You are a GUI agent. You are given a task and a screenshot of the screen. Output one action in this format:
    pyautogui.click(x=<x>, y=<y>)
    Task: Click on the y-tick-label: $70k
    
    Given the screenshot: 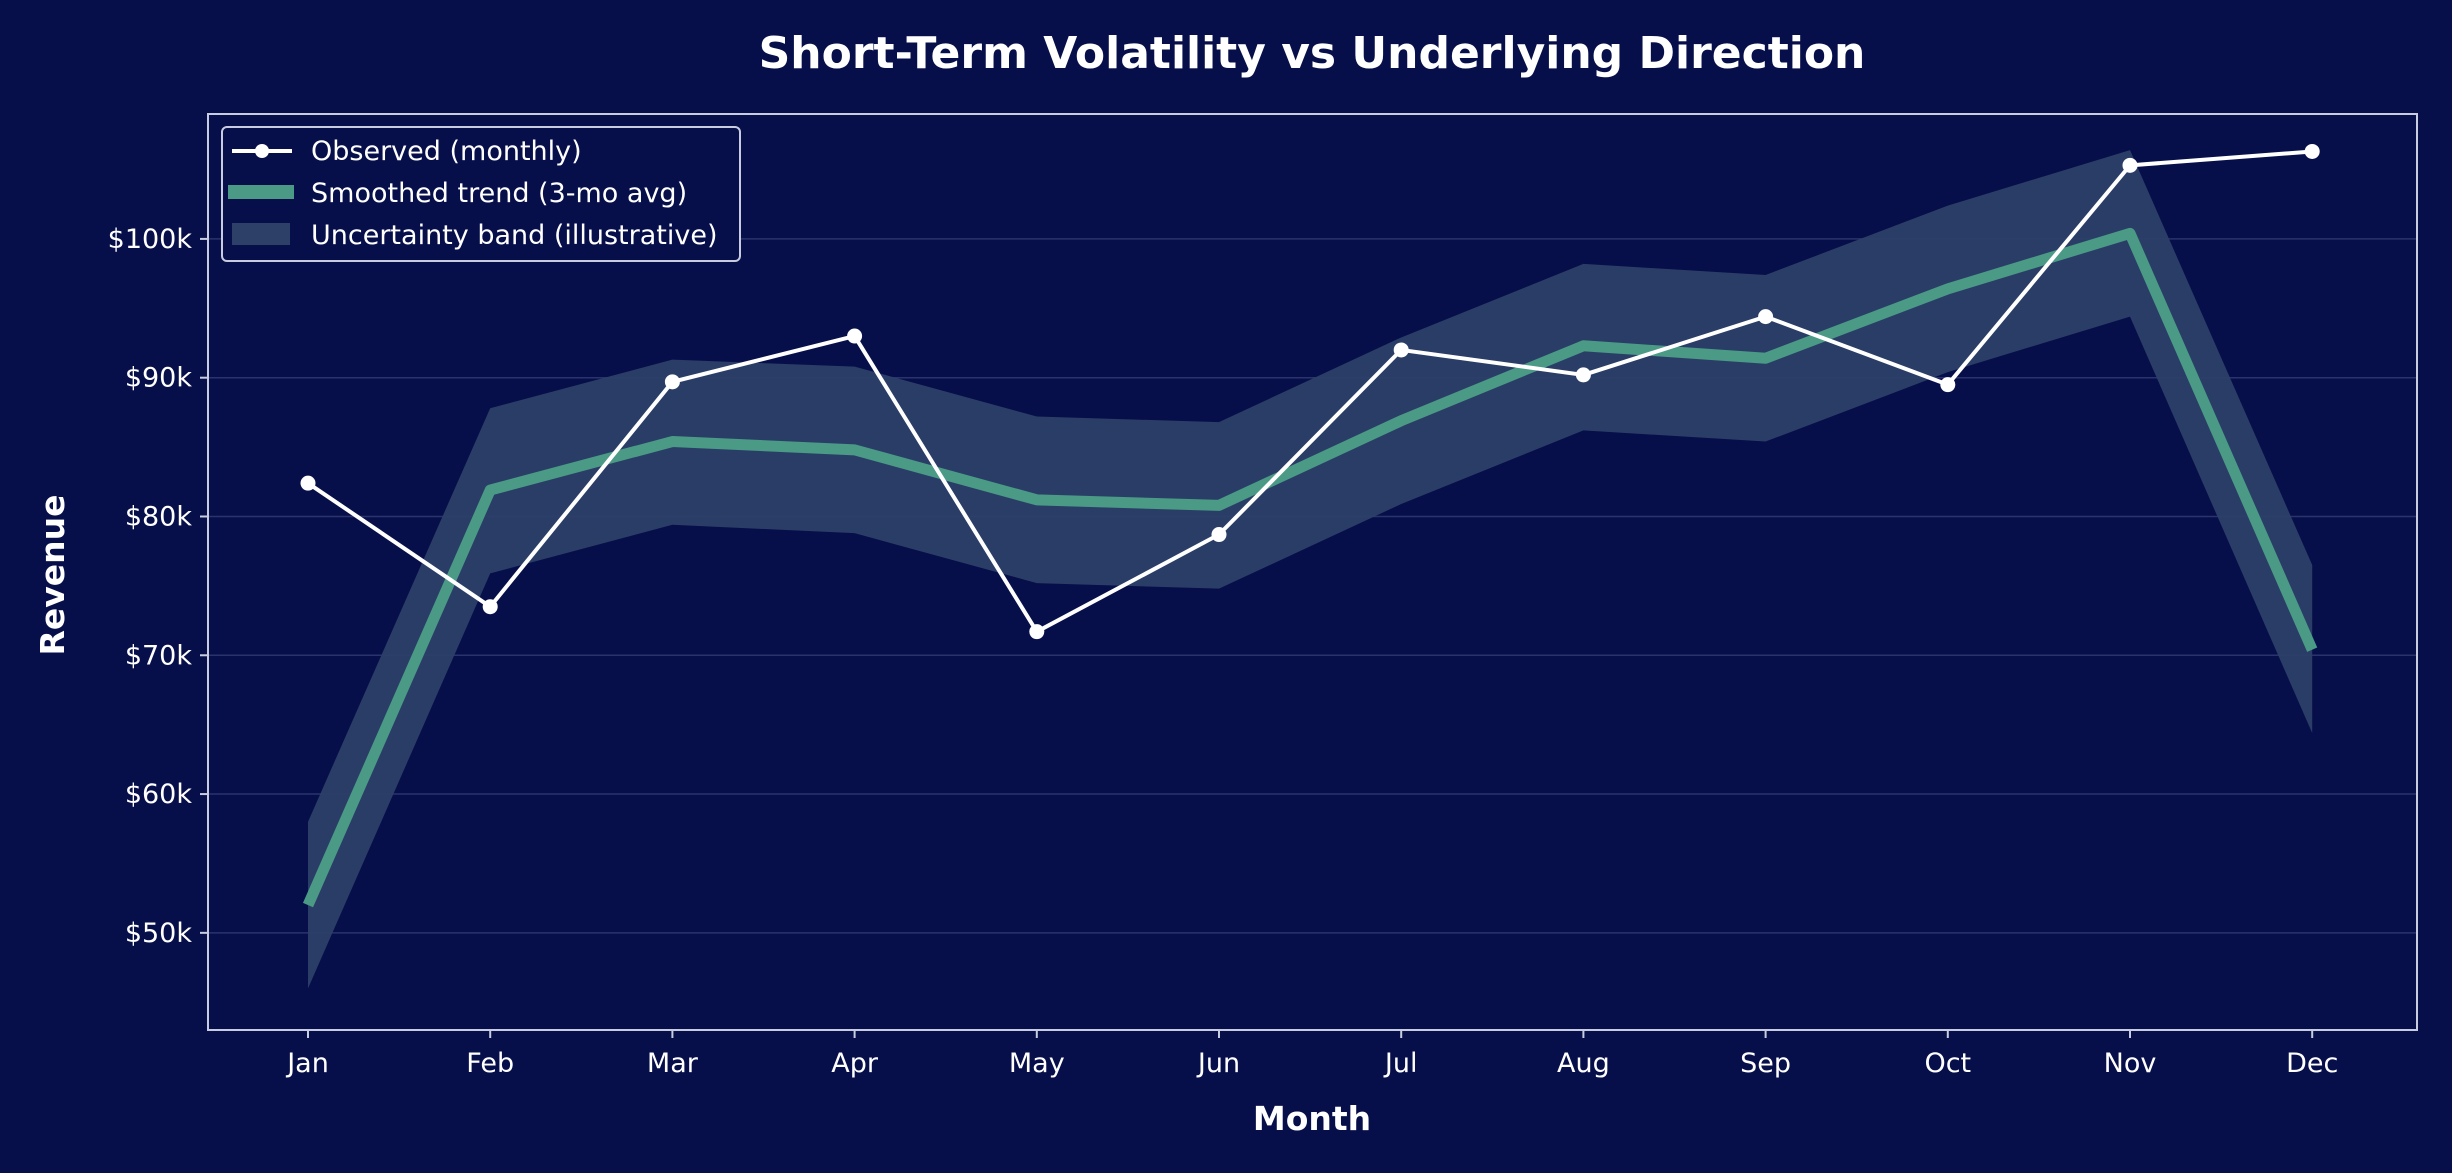 What is the action you would take?
    pyautogui.click(x=159, y=655)
    